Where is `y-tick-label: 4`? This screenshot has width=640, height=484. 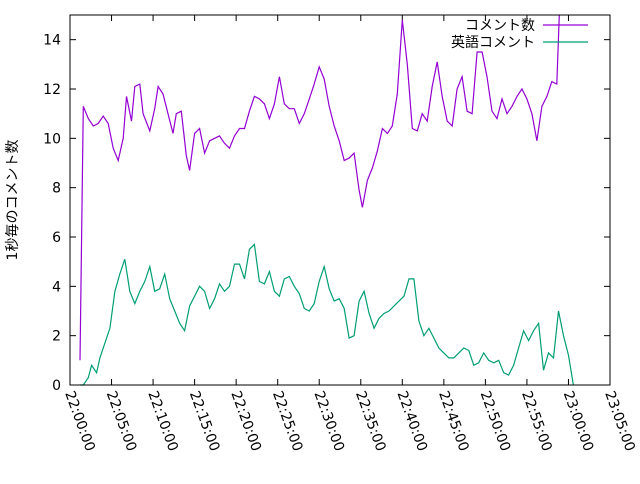
y-tick-label: 4 is located at coordinates (56, 287).